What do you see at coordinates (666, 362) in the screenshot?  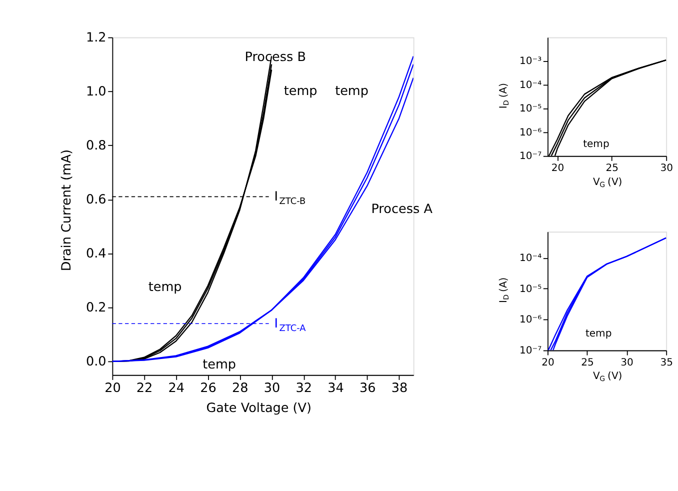 I see `x-tick-label: 35` at bounding box center [666, 362].